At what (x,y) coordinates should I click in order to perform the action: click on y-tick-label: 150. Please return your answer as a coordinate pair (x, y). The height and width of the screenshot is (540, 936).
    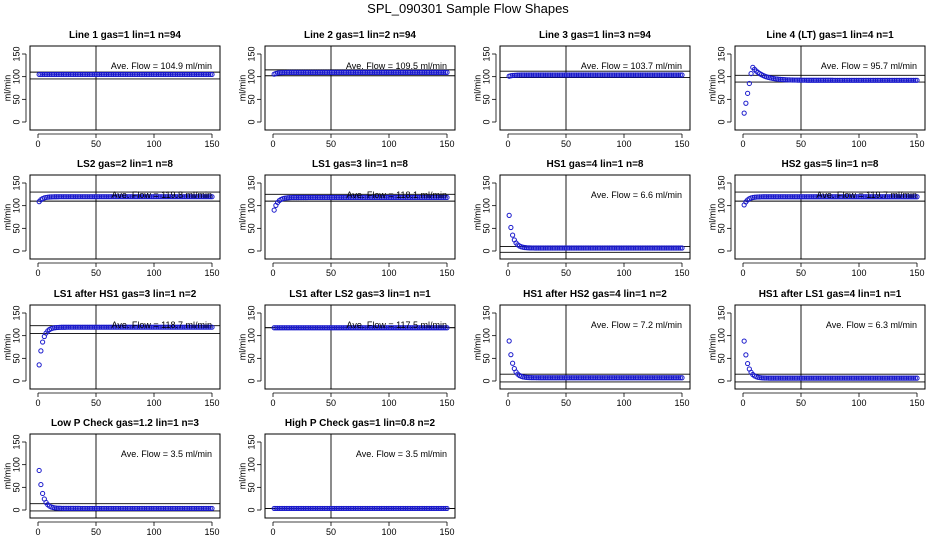
    Looking at the image, I should click on (486, 312).